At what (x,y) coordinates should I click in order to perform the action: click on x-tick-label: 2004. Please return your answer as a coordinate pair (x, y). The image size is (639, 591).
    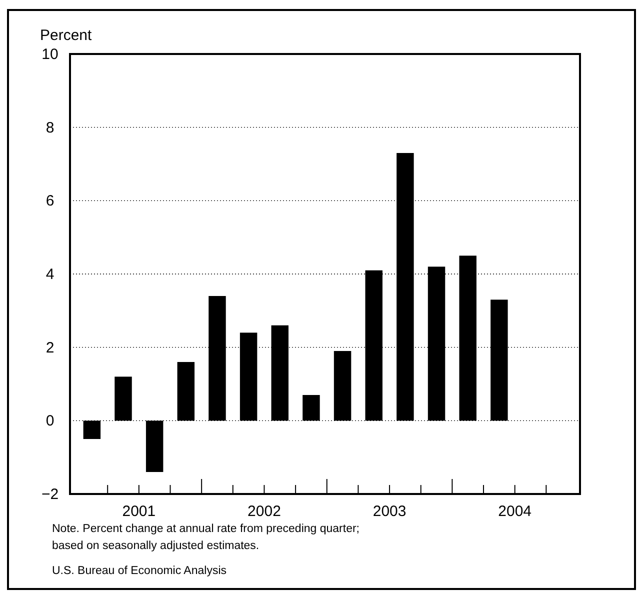
    Looking at the image, I should click on (515, 511).